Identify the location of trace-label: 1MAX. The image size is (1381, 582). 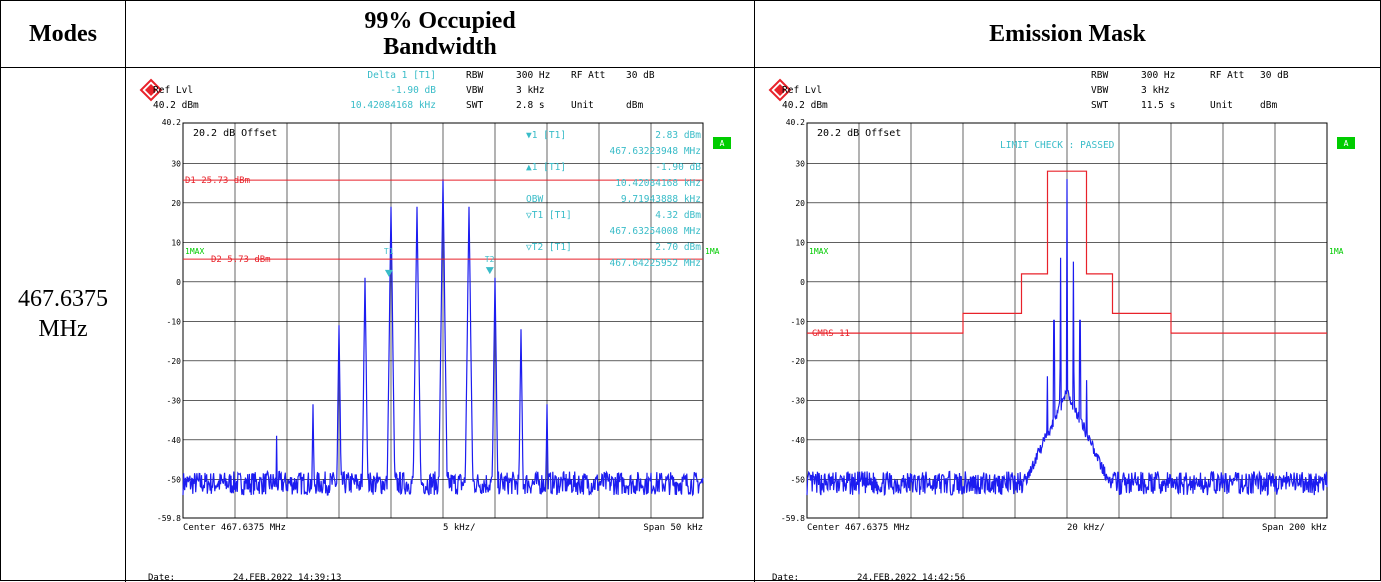
(194, 251).